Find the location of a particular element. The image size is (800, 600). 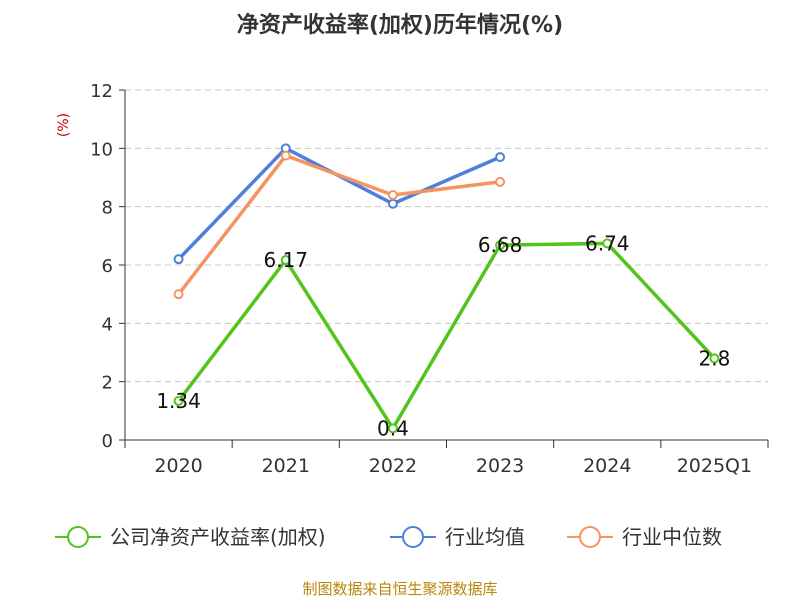

y-tick-label: 12 is located at coordinates (101, 91).